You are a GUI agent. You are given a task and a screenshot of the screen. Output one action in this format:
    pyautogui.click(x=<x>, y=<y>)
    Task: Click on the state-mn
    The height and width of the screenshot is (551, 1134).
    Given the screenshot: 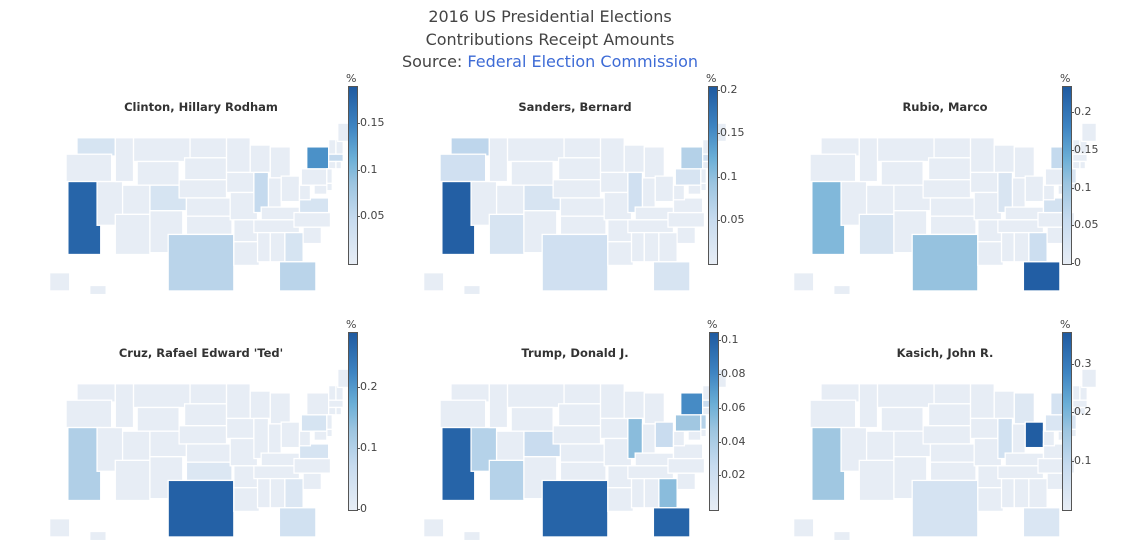 What is the action you would take?
    pyautogui.click(x=238, y=401)
    